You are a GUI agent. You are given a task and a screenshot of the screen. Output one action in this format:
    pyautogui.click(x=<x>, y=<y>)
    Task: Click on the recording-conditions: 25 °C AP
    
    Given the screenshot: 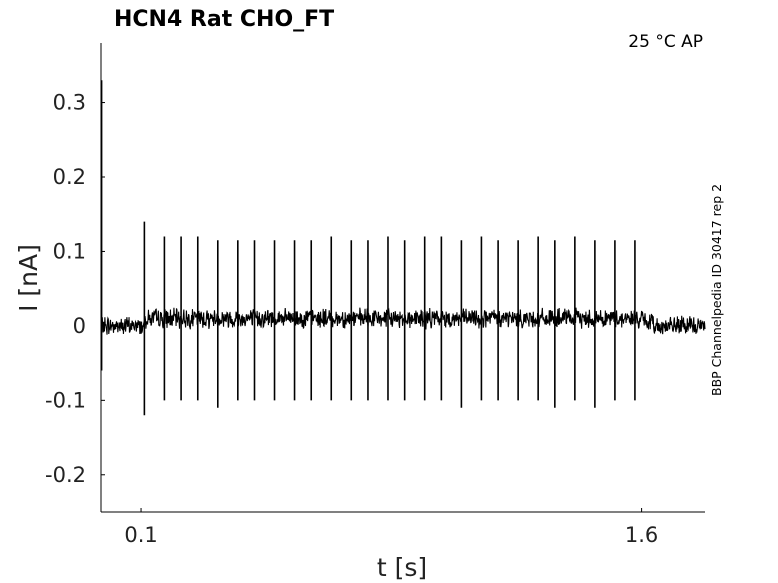 What is the action you would take?
    pyautogui.click(x=665, y=42)
    